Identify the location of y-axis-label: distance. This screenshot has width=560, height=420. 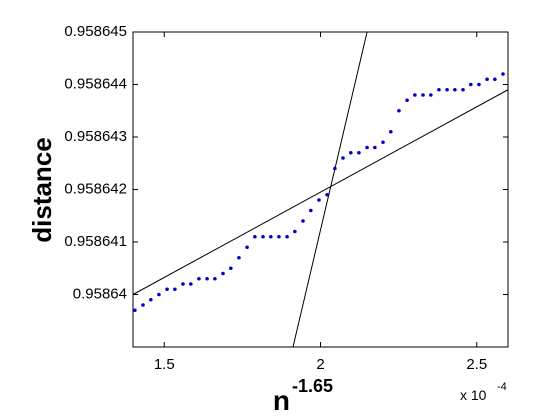
(42, 190).